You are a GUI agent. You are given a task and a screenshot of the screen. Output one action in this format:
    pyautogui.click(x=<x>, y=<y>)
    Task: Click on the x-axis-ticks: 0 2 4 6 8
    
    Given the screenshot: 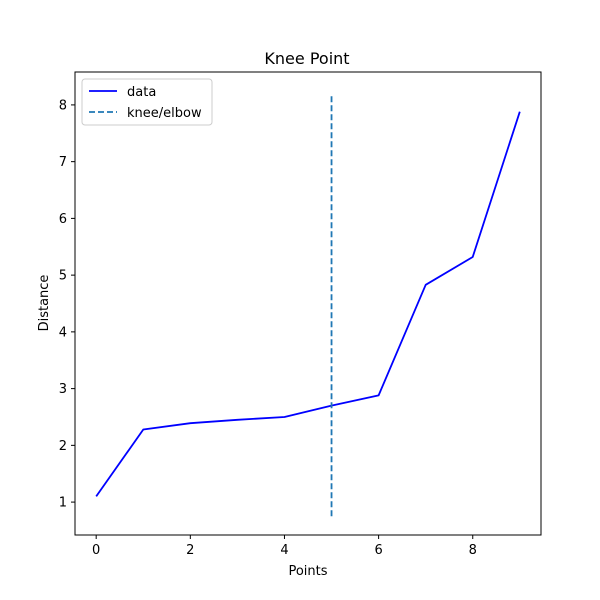 What is the action you would take?
    pyautogui.click(x=284, y=546)
    